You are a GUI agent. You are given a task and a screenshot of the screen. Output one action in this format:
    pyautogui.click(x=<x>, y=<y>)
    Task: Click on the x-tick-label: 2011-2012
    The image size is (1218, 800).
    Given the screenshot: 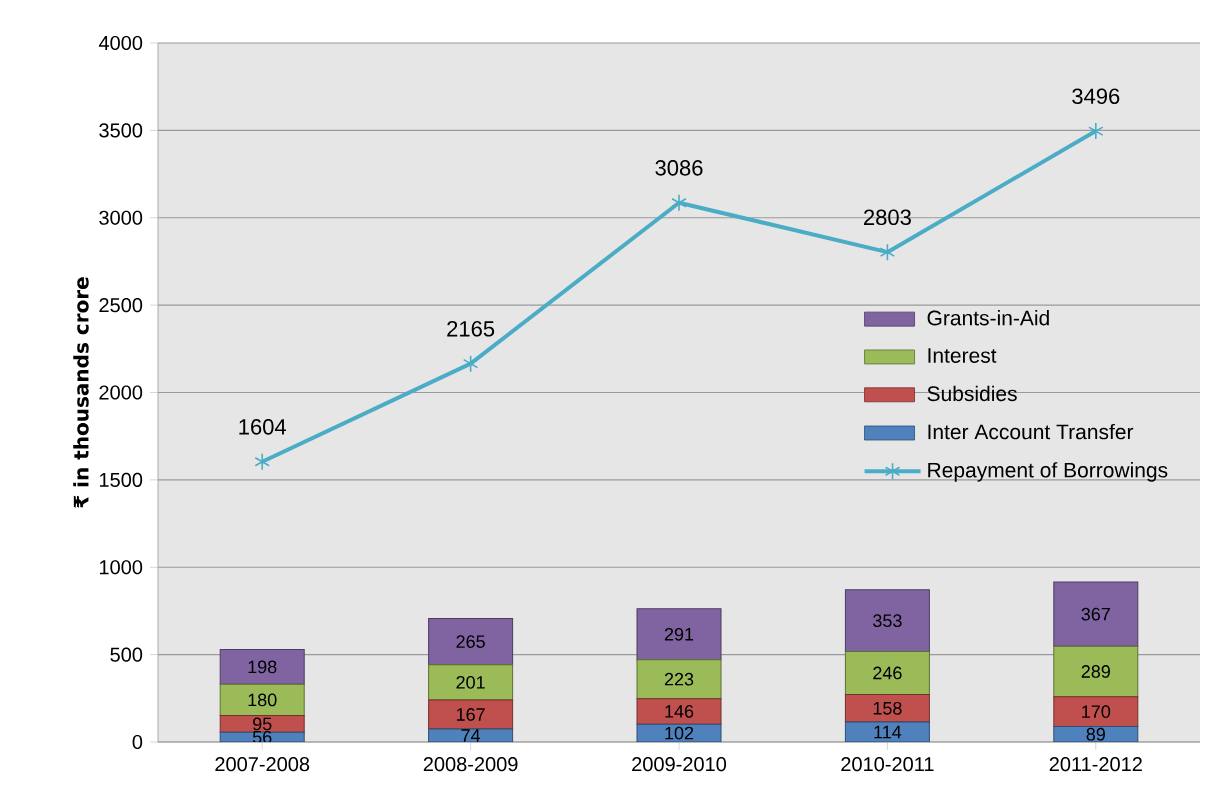 What is the action you would take?
    pyautogui.click(x=1095, y=764)
    